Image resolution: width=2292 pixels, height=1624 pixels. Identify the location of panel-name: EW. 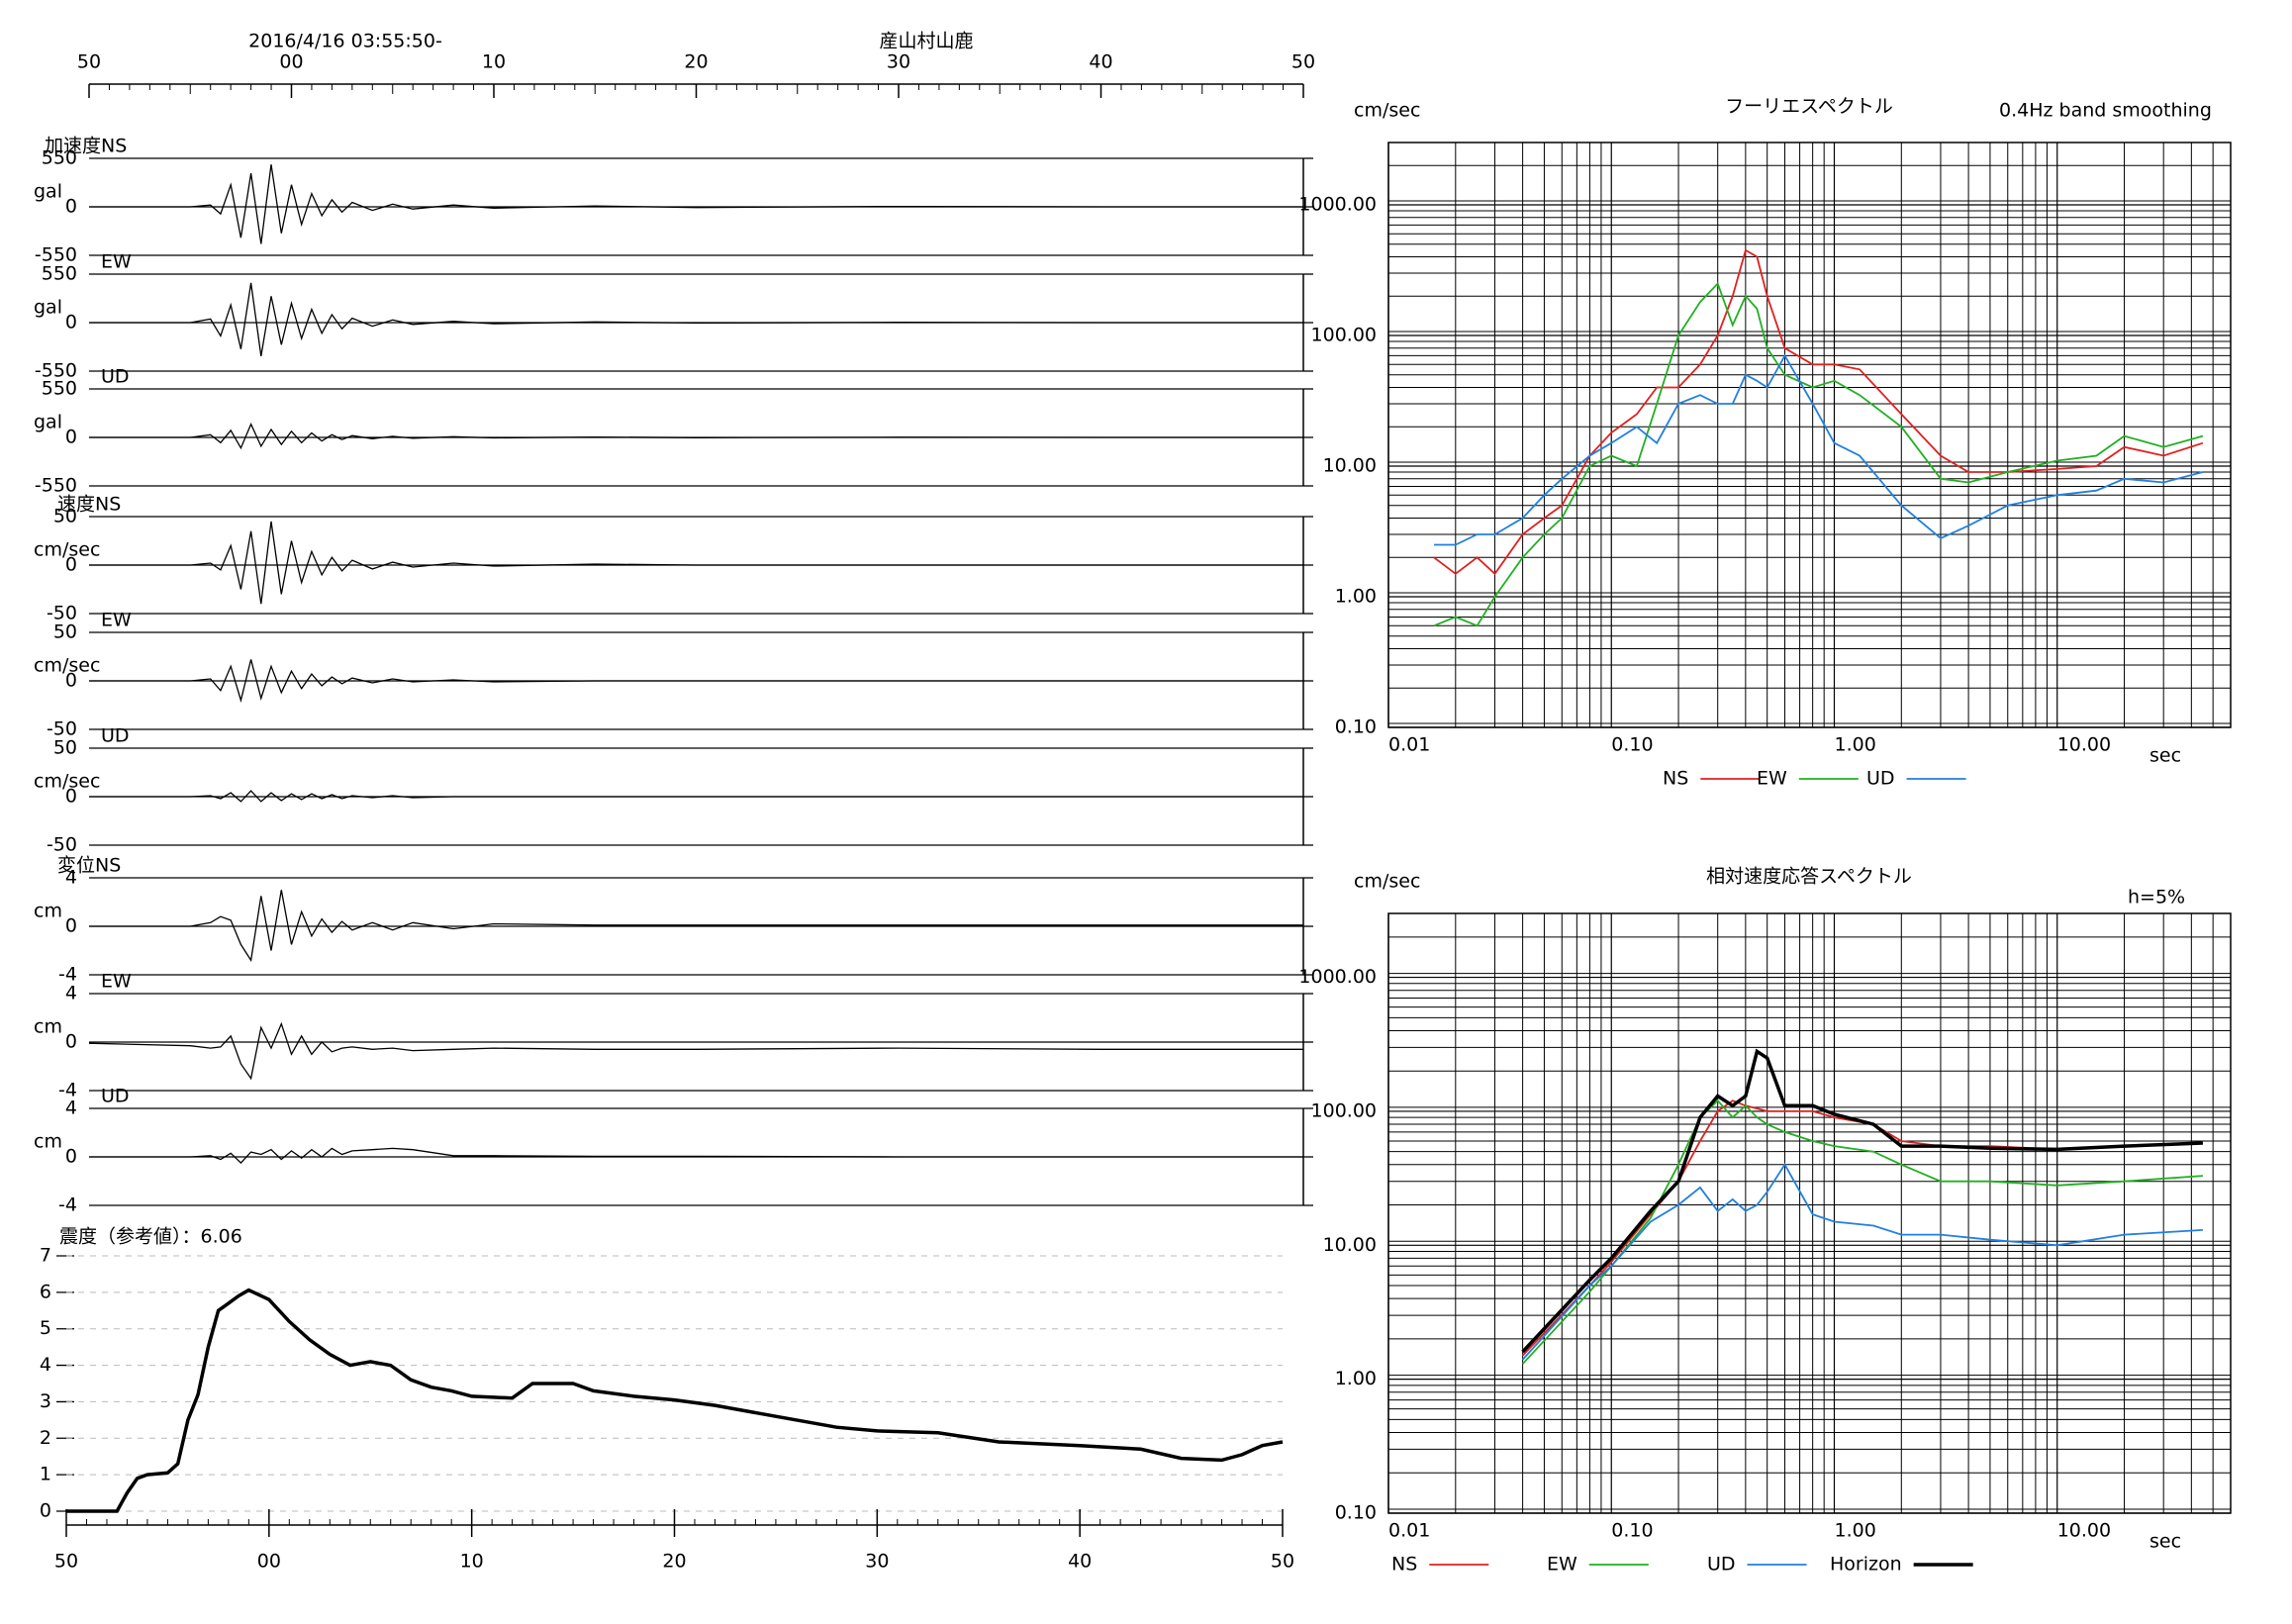
(116, 982).